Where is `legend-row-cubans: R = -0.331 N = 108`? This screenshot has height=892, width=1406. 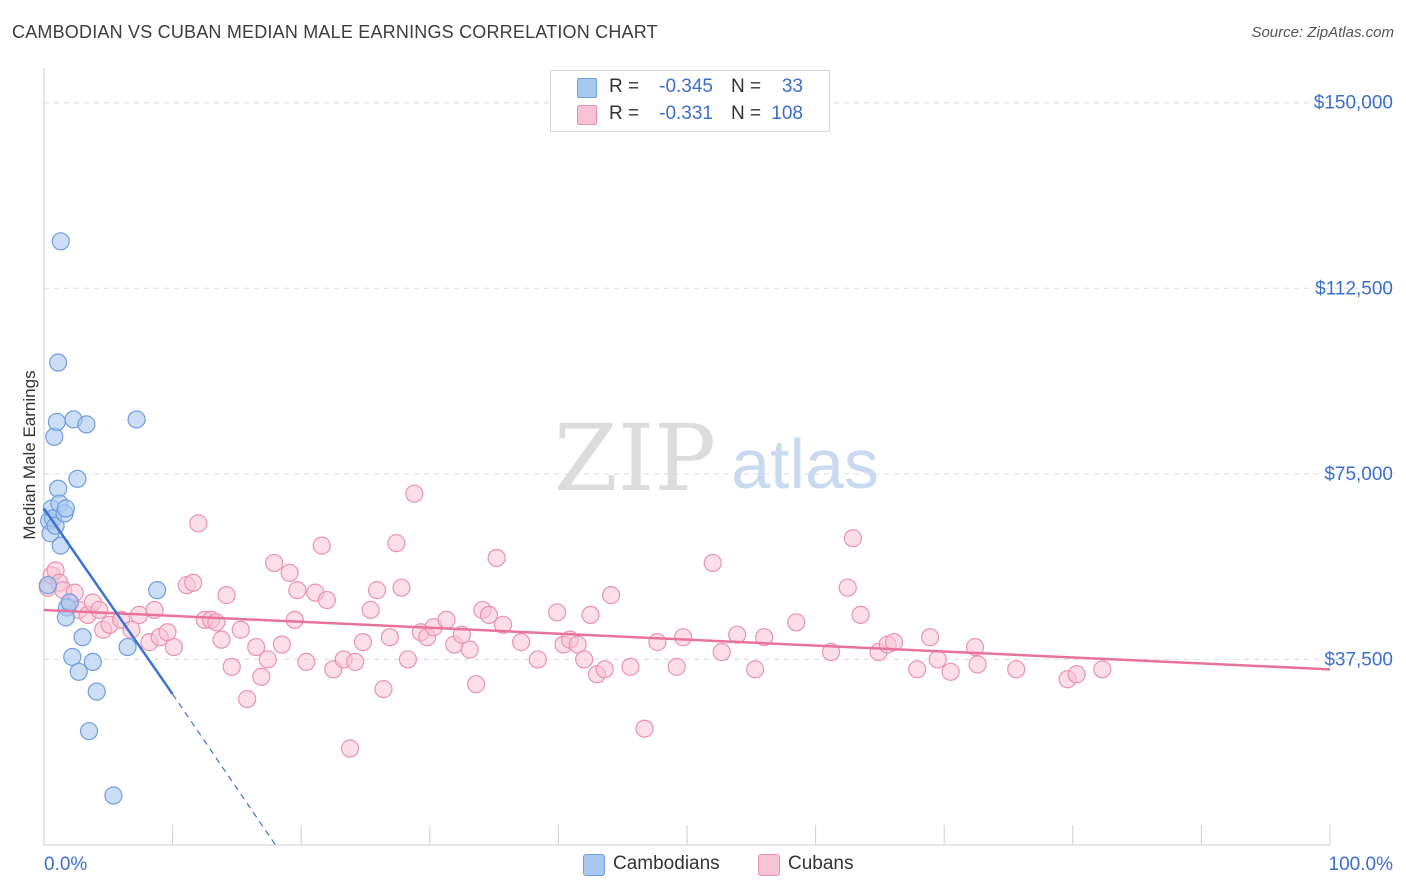
legend-row-cubans: R = -0.331 N = 108 is located at coordinates (690, 114).